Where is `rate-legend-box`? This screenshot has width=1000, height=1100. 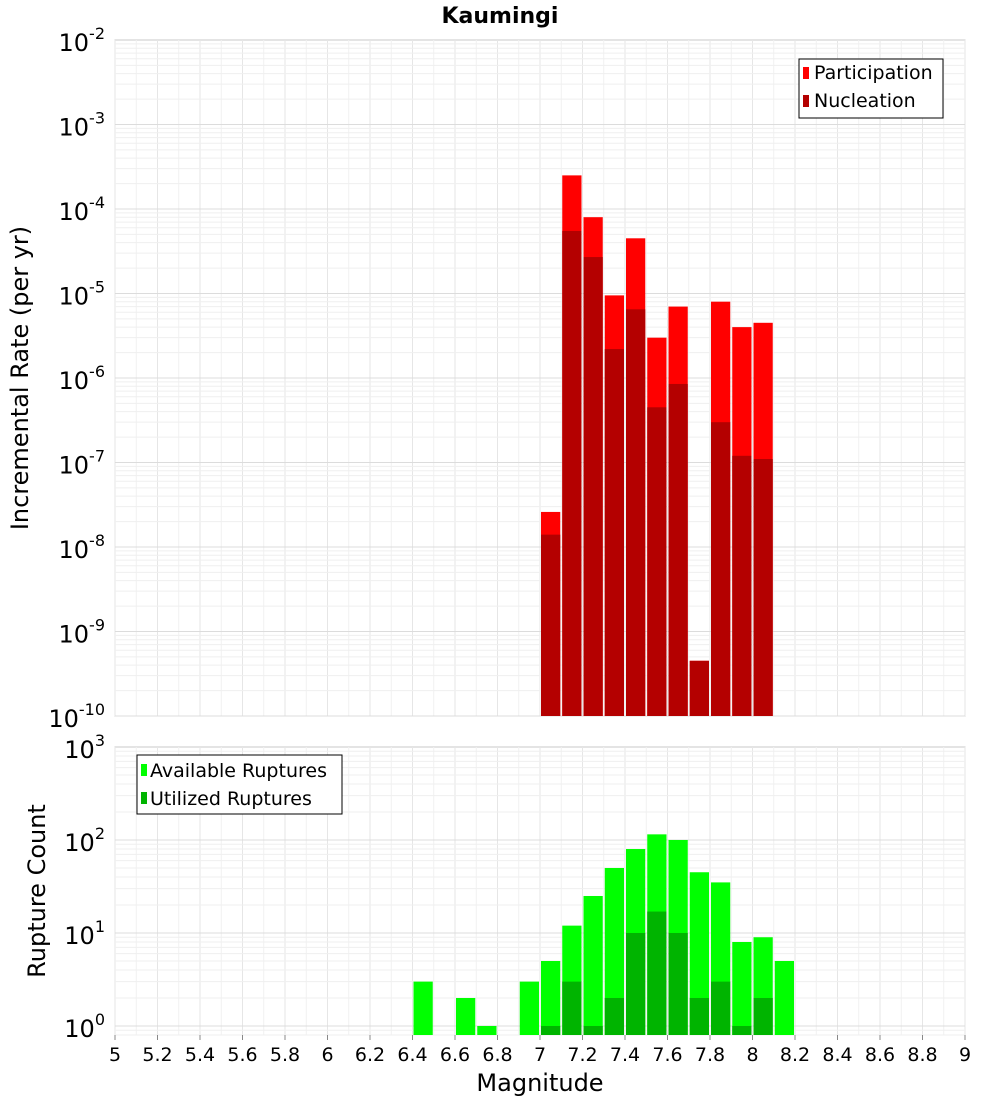 rate-legend-box is located at coordinates (871, 88).